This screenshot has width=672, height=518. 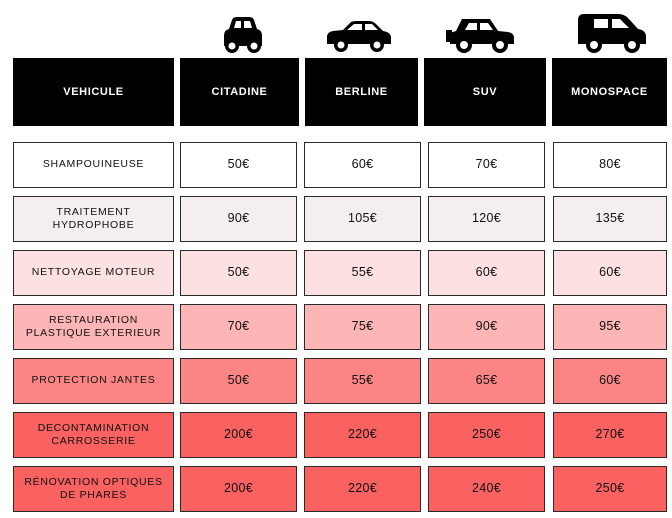 I want to click on compact-car-icon, so click(x=242, y=32).